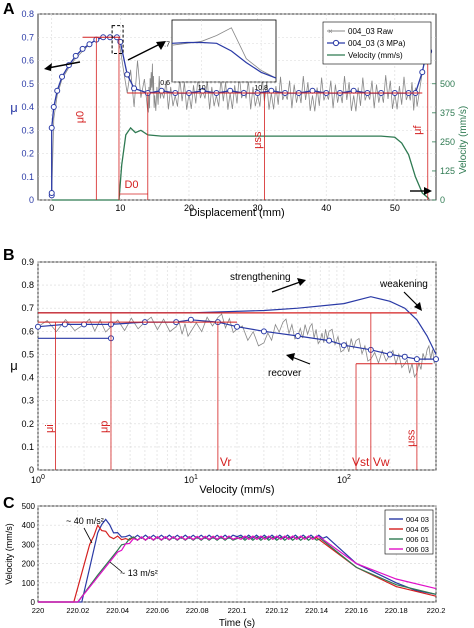 The width and height of the screenshot is (474, 628). I want to click on panel-a-xlabel: Displacement (mm), so click(236, 213).